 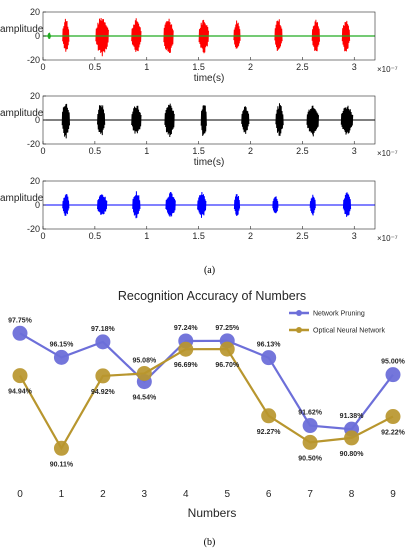 I want to click on data-label: 90.50%, so click(x=310, y=458).